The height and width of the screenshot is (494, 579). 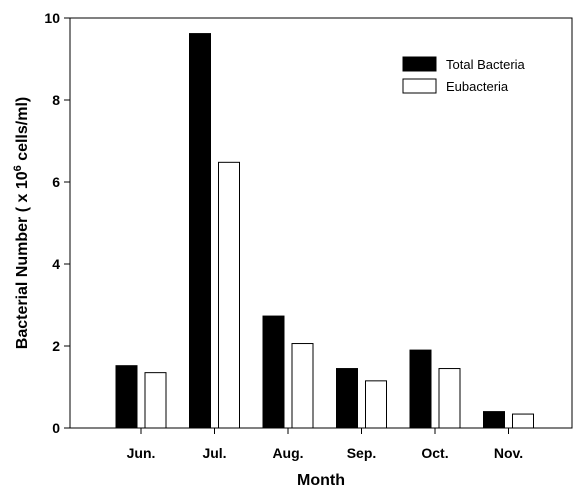 What do you see at coordinates (18, 168) in the screenshot?
I see `y-axis-title-exponent: 6` at bounding box center [18, 168].